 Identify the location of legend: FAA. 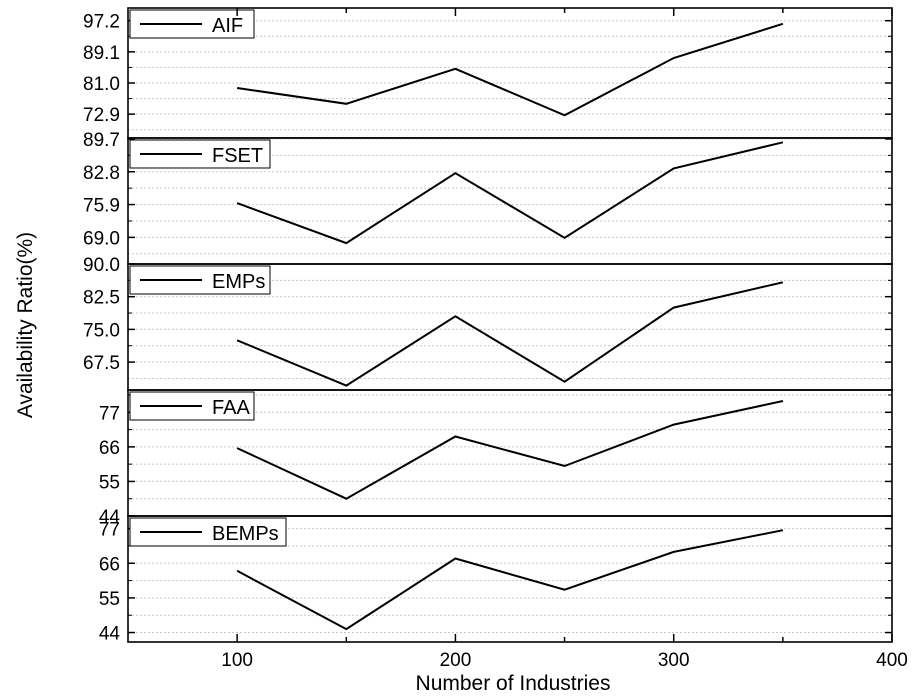
(192, 406).